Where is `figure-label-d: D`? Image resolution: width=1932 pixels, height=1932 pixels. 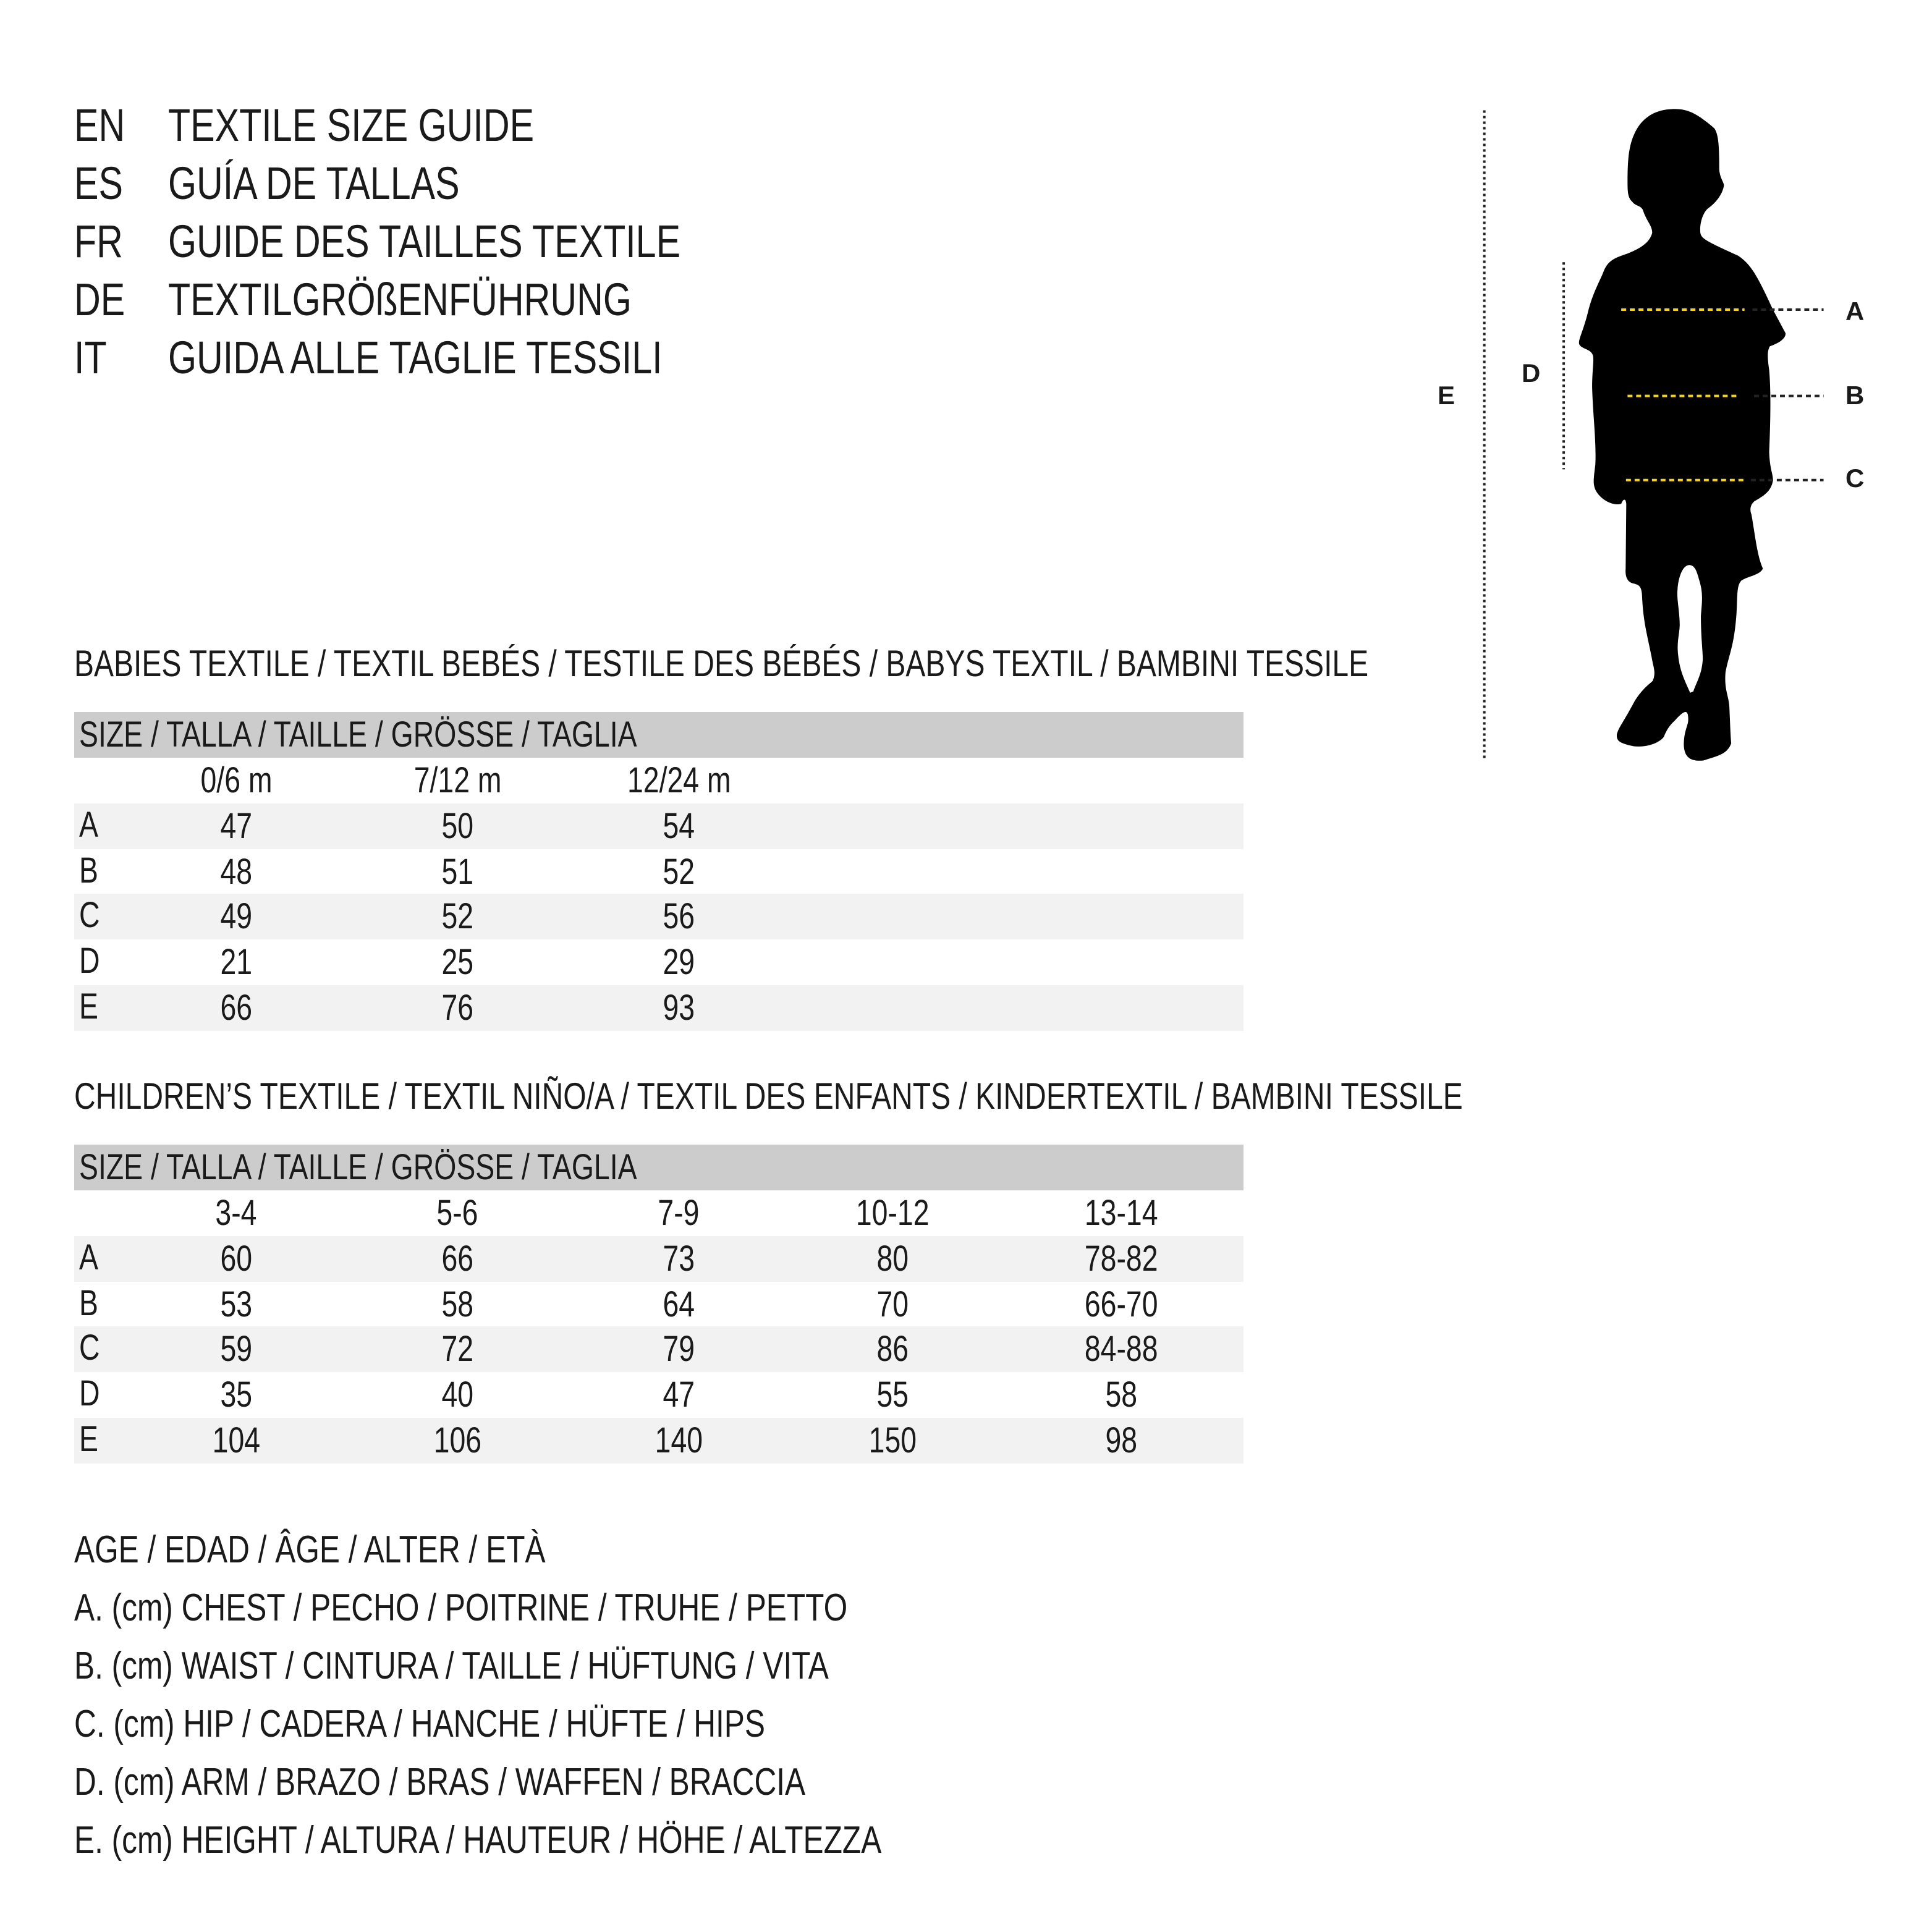 figure-label-d: D is located at coordinates (1531, 374).